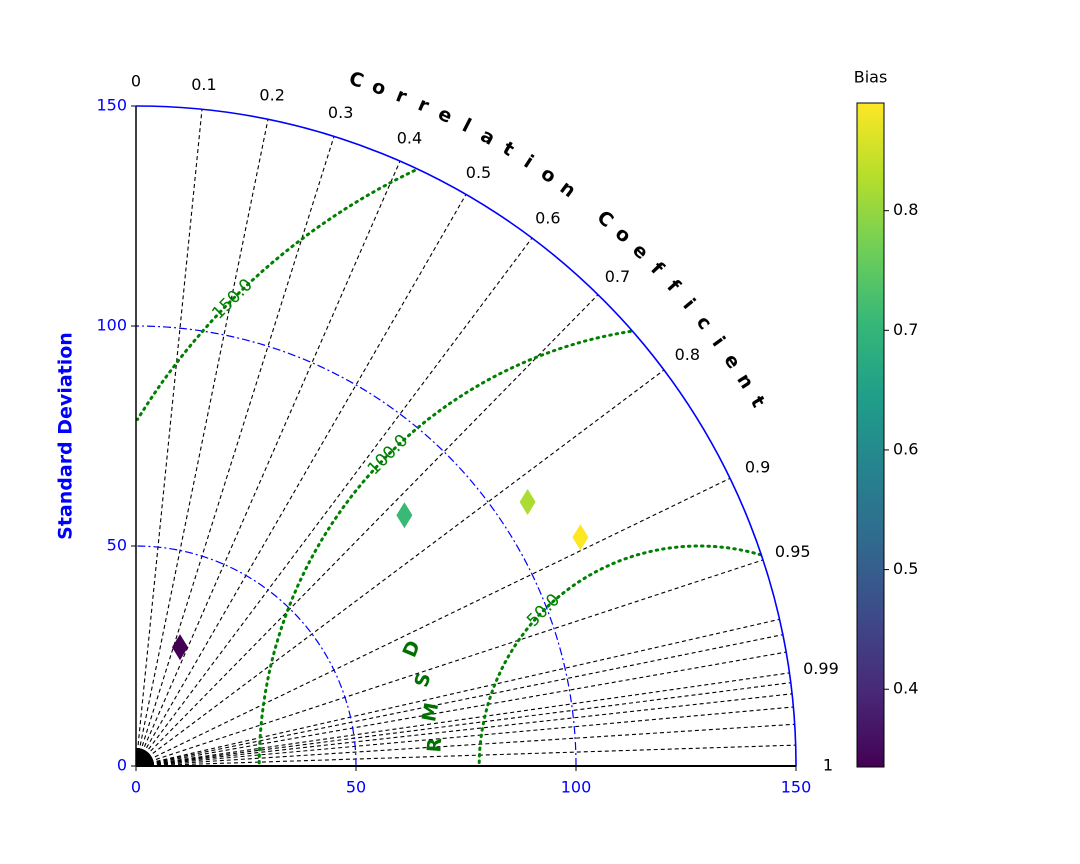 Image resolution: width=1080 pixels, height=864 pixels. Describe the element at coordinates (356, 787) in the screenshot. I see `x-tick-label: 50` at that location.